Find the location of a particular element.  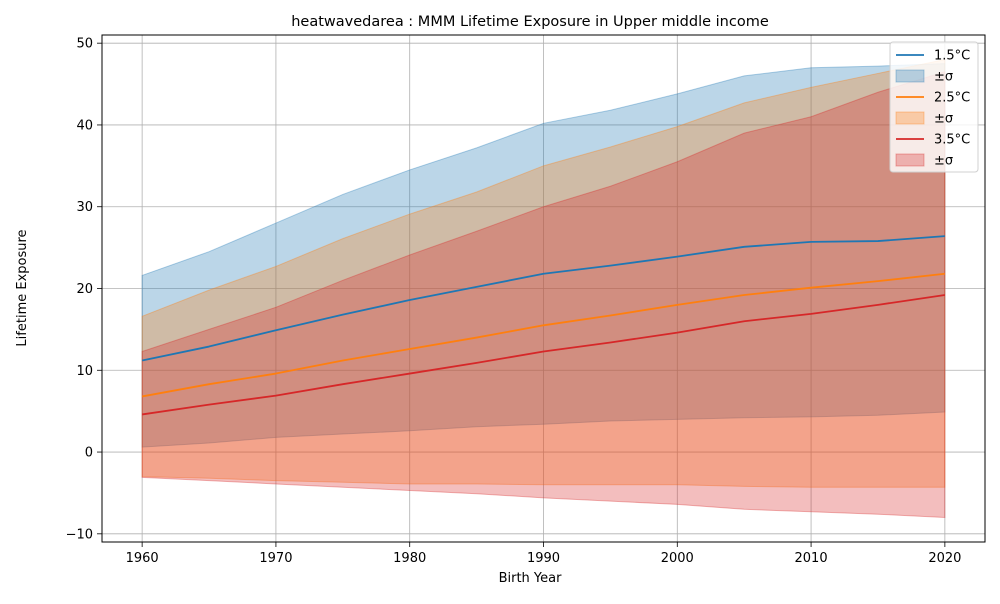

x-tick-label: 1960 is located at coordinates (142, 558).